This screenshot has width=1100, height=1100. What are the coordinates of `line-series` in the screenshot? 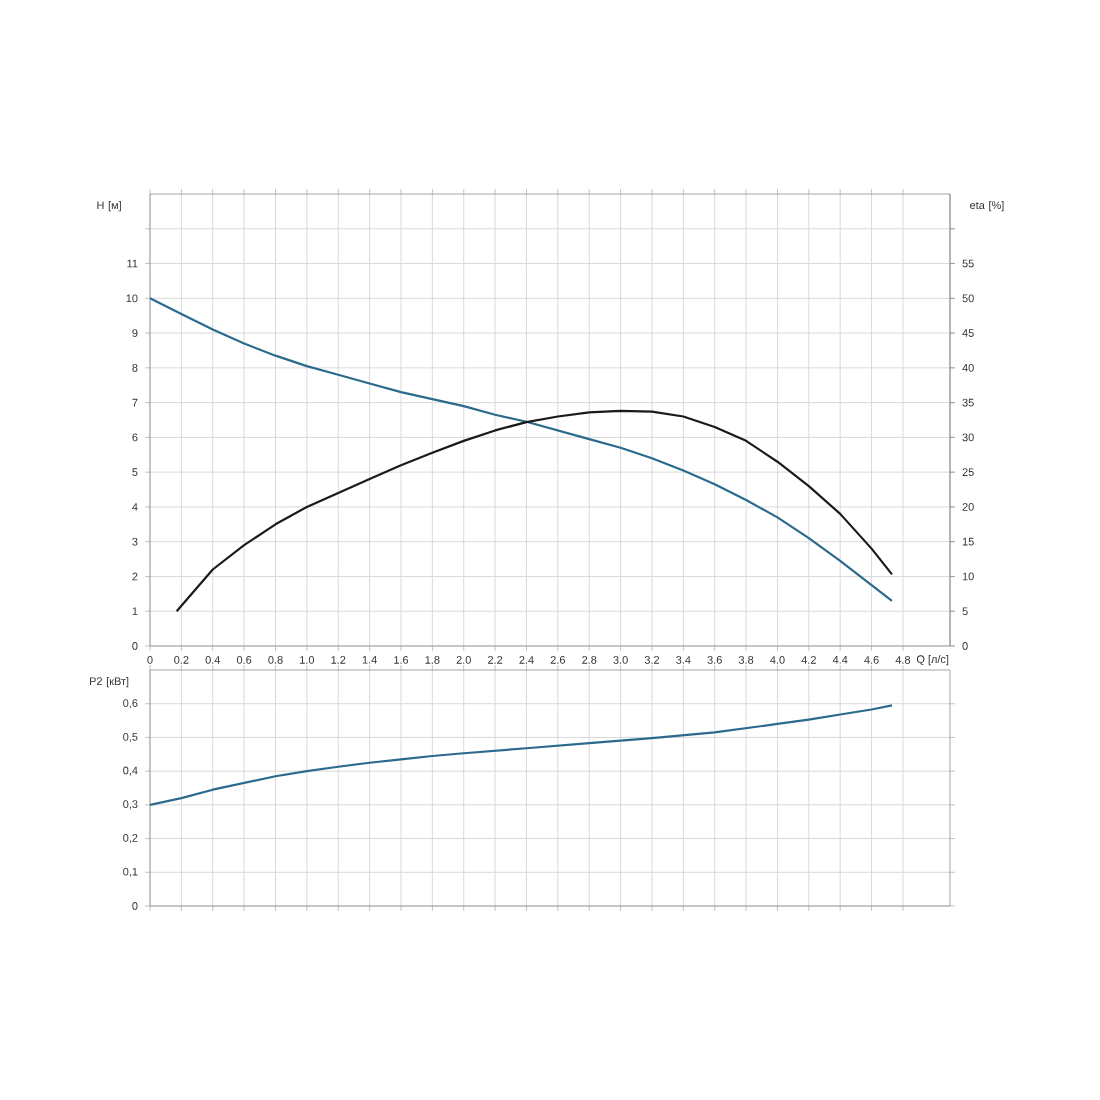 It's located at (534, 511).